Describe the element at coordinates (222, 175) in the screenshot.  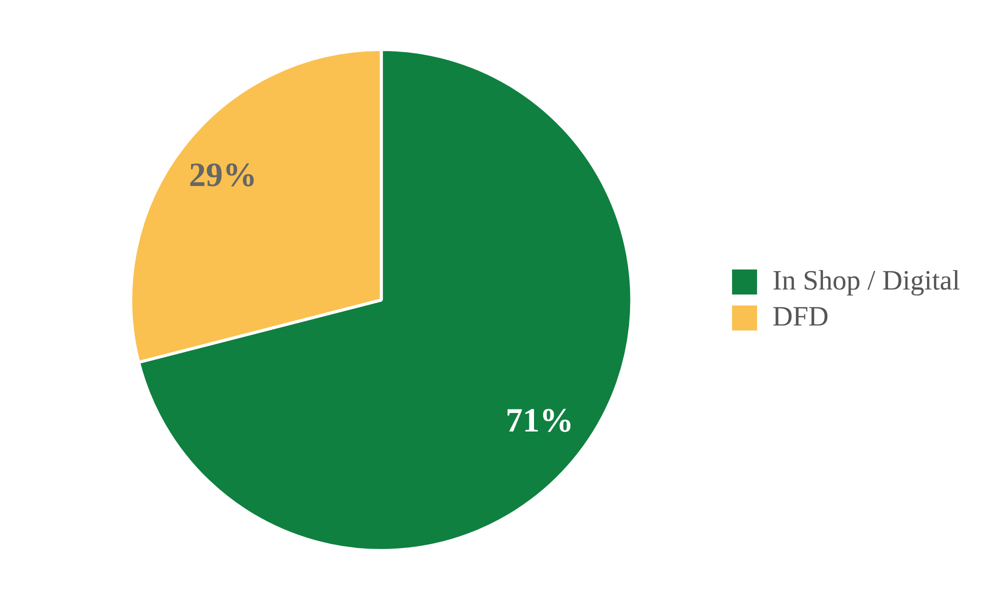
I see `data-label: 29%` at that location.